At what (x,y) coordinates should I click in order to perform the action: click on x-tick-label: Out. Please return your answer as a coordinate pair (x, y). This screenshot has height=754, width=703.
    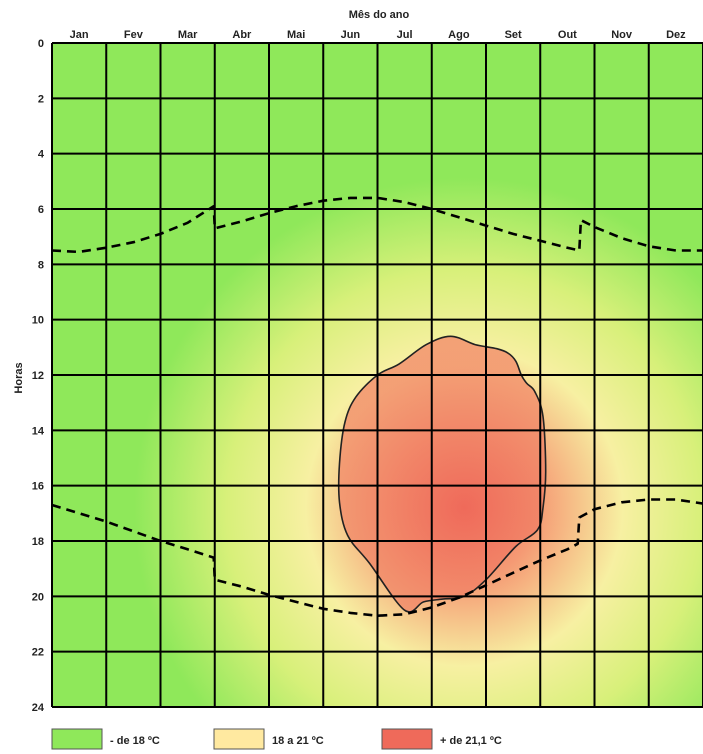
    Looking at the image, I should click on (567, 35).